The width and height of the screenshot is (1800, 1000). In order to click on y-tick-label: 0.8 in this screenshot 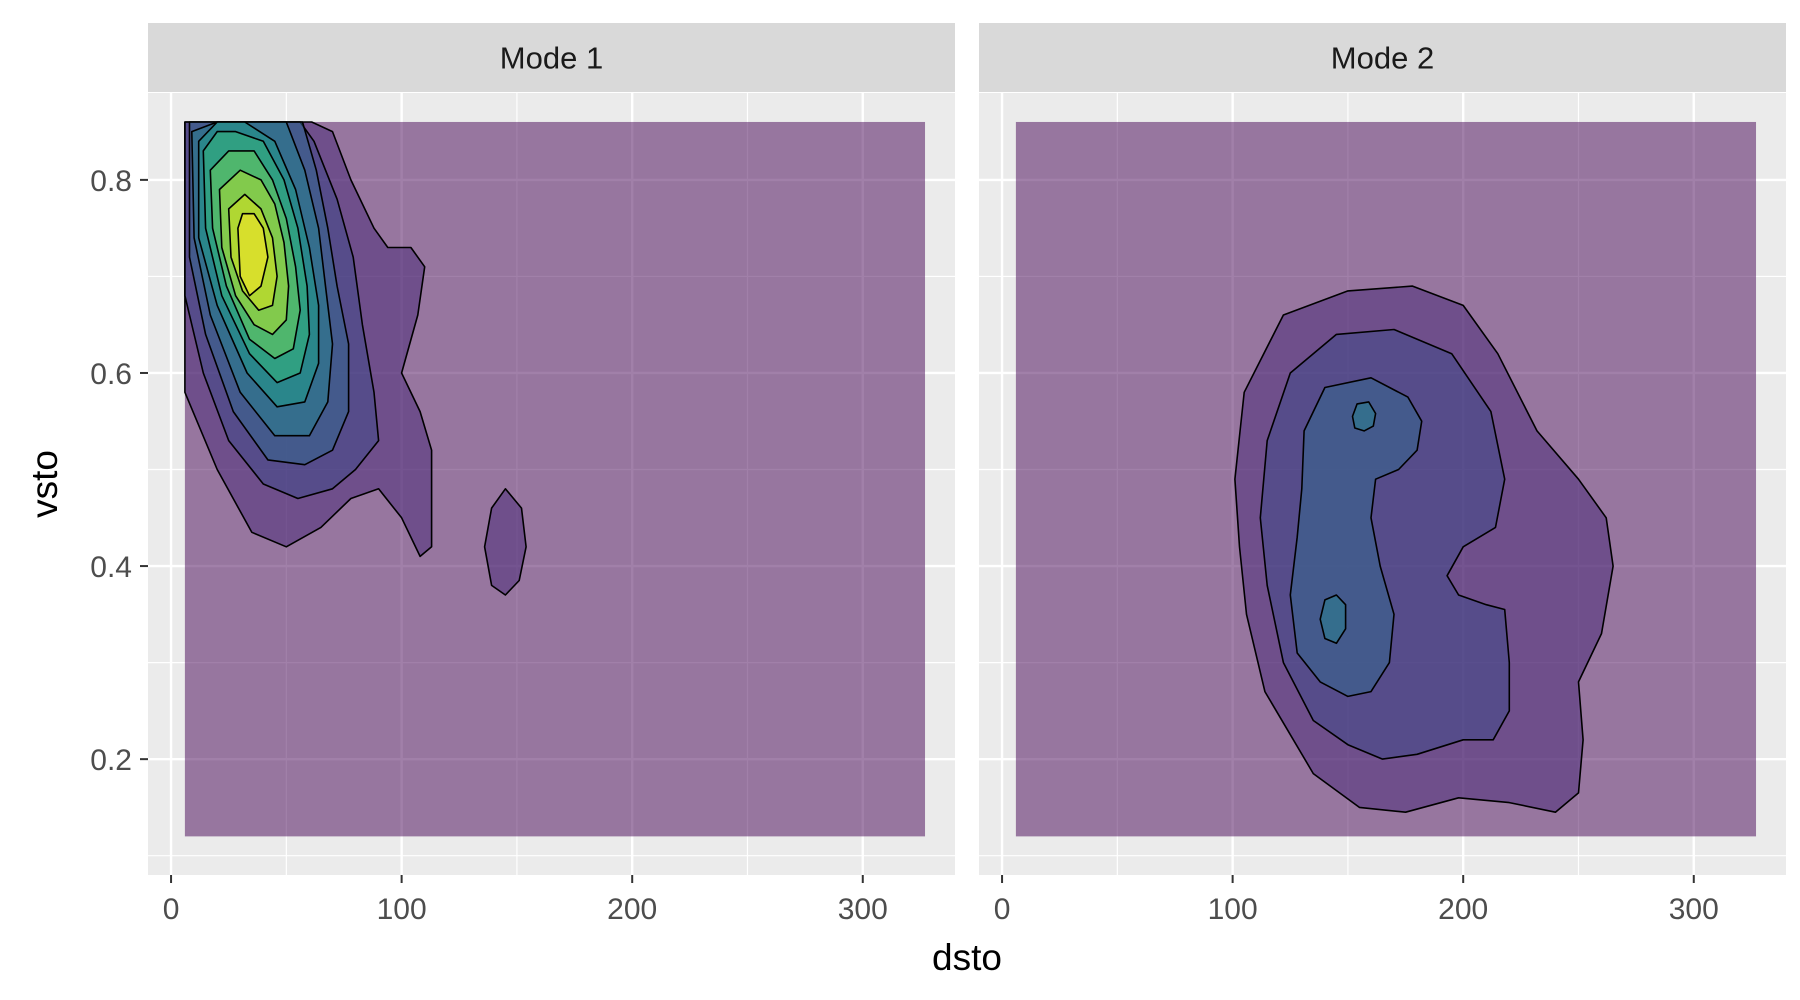, I will do `click(111, 181)`.